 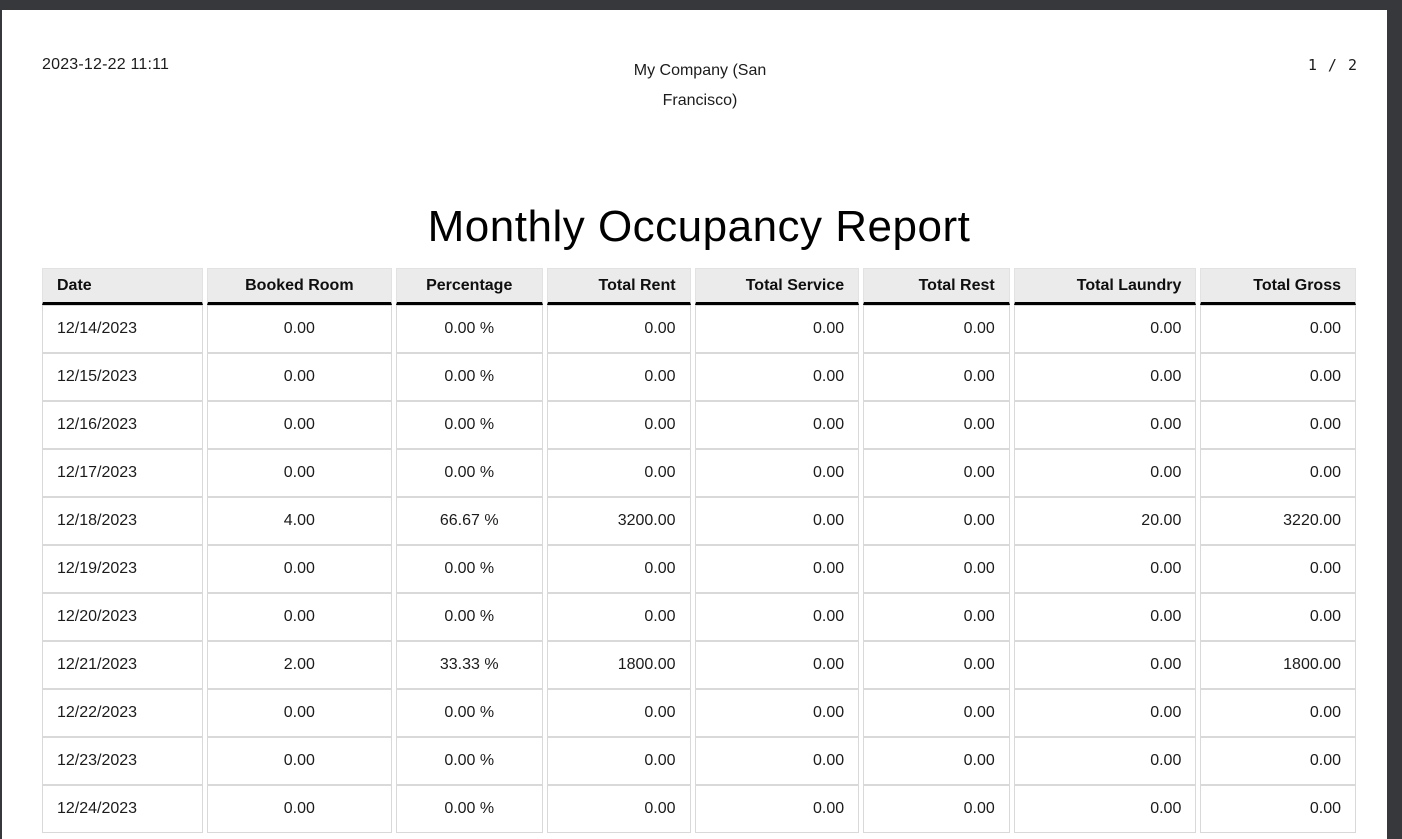 What do you see at coordinates (122, 761) in the screenshot?
I see `date-cell: 12/23/2023` at bounding box center [122, 761].